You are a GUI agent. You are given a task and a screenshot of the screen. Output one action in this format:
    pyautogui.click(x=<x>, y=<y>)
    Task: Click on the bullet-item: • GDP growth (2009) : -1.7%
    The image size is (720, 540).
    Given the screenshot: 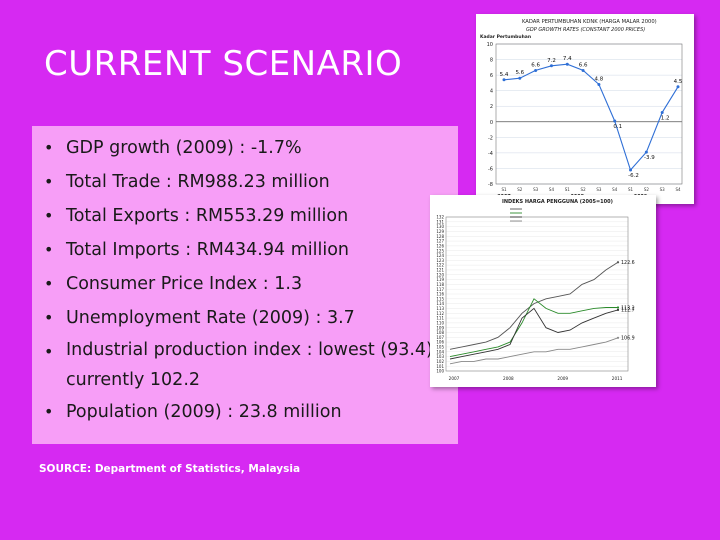 What is the action you would take?
    pyautogui.click(x=245, y=148)
    